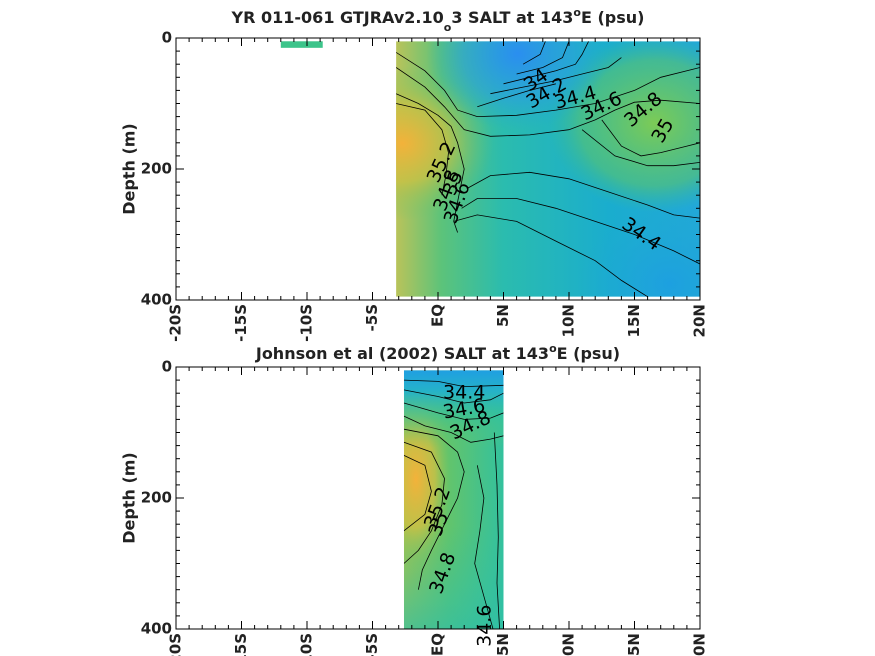 This screenshot has height=656, width=875. I want to click on chart-title-rest: 3 SALT at 143, so click(512, 17).